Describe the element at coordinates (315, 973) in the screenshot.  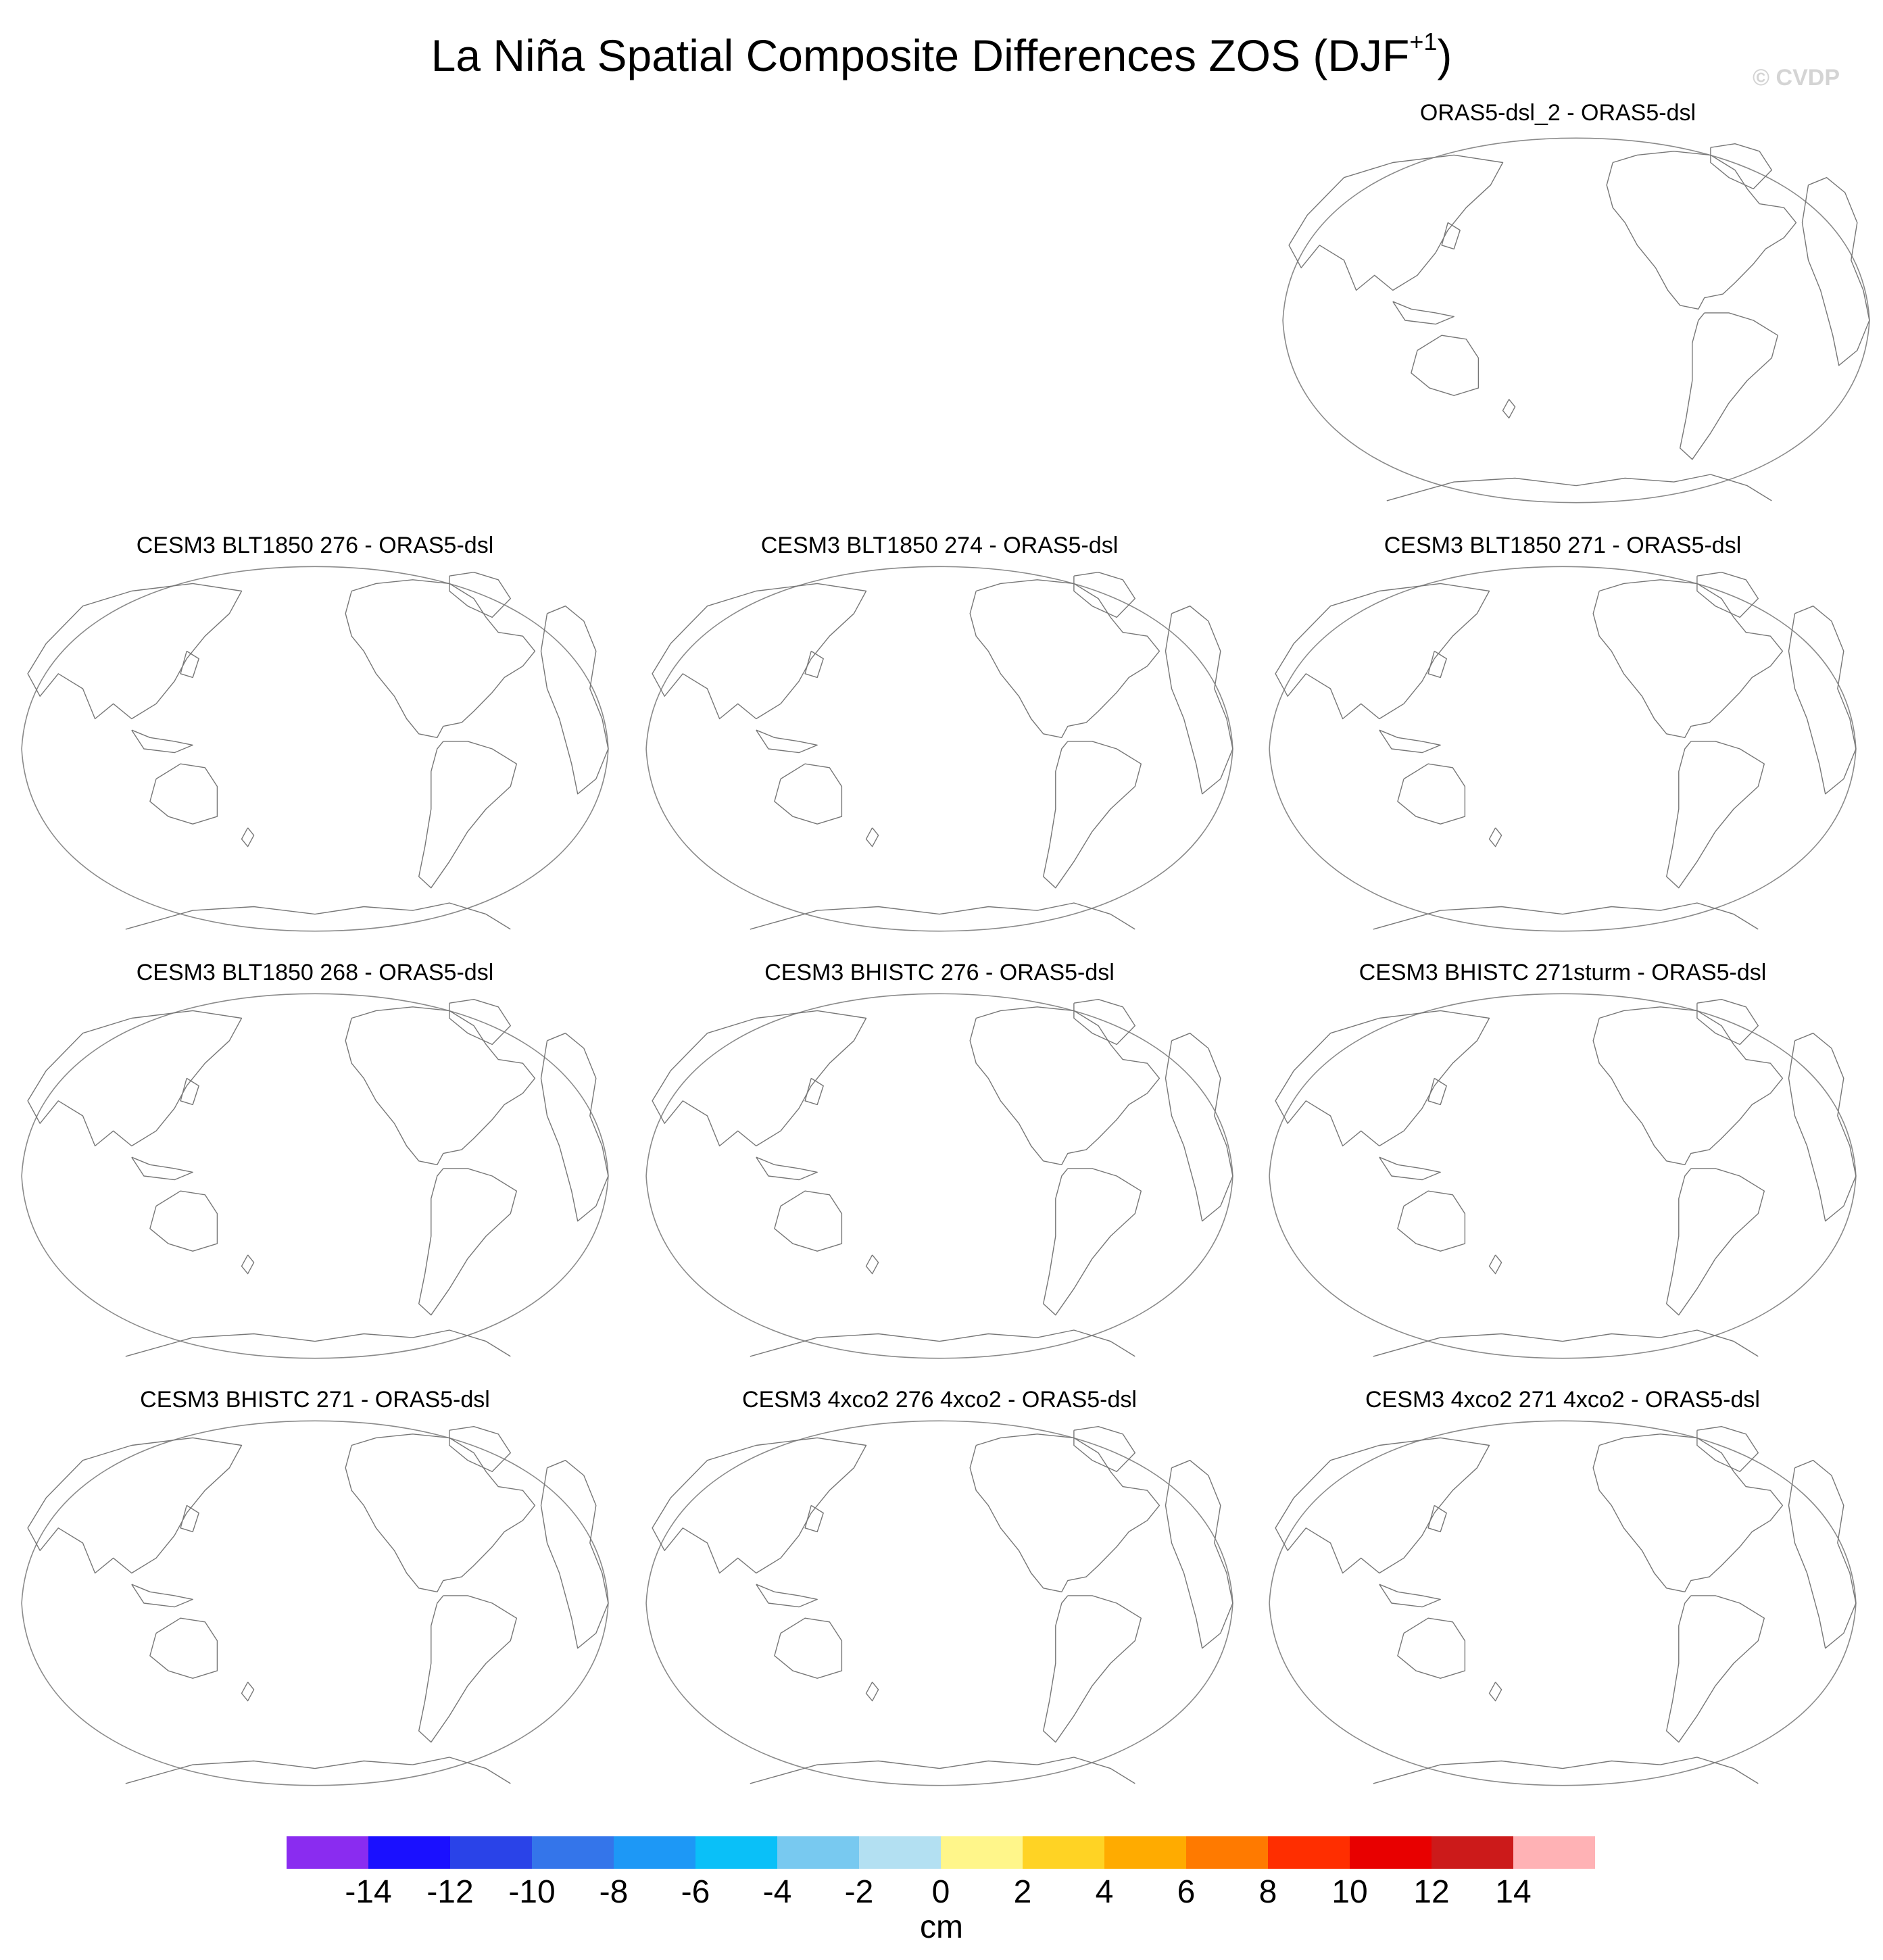
I see `panel-title: CESM3 BLT1850 268 - ORAS5-dsl` at that location.